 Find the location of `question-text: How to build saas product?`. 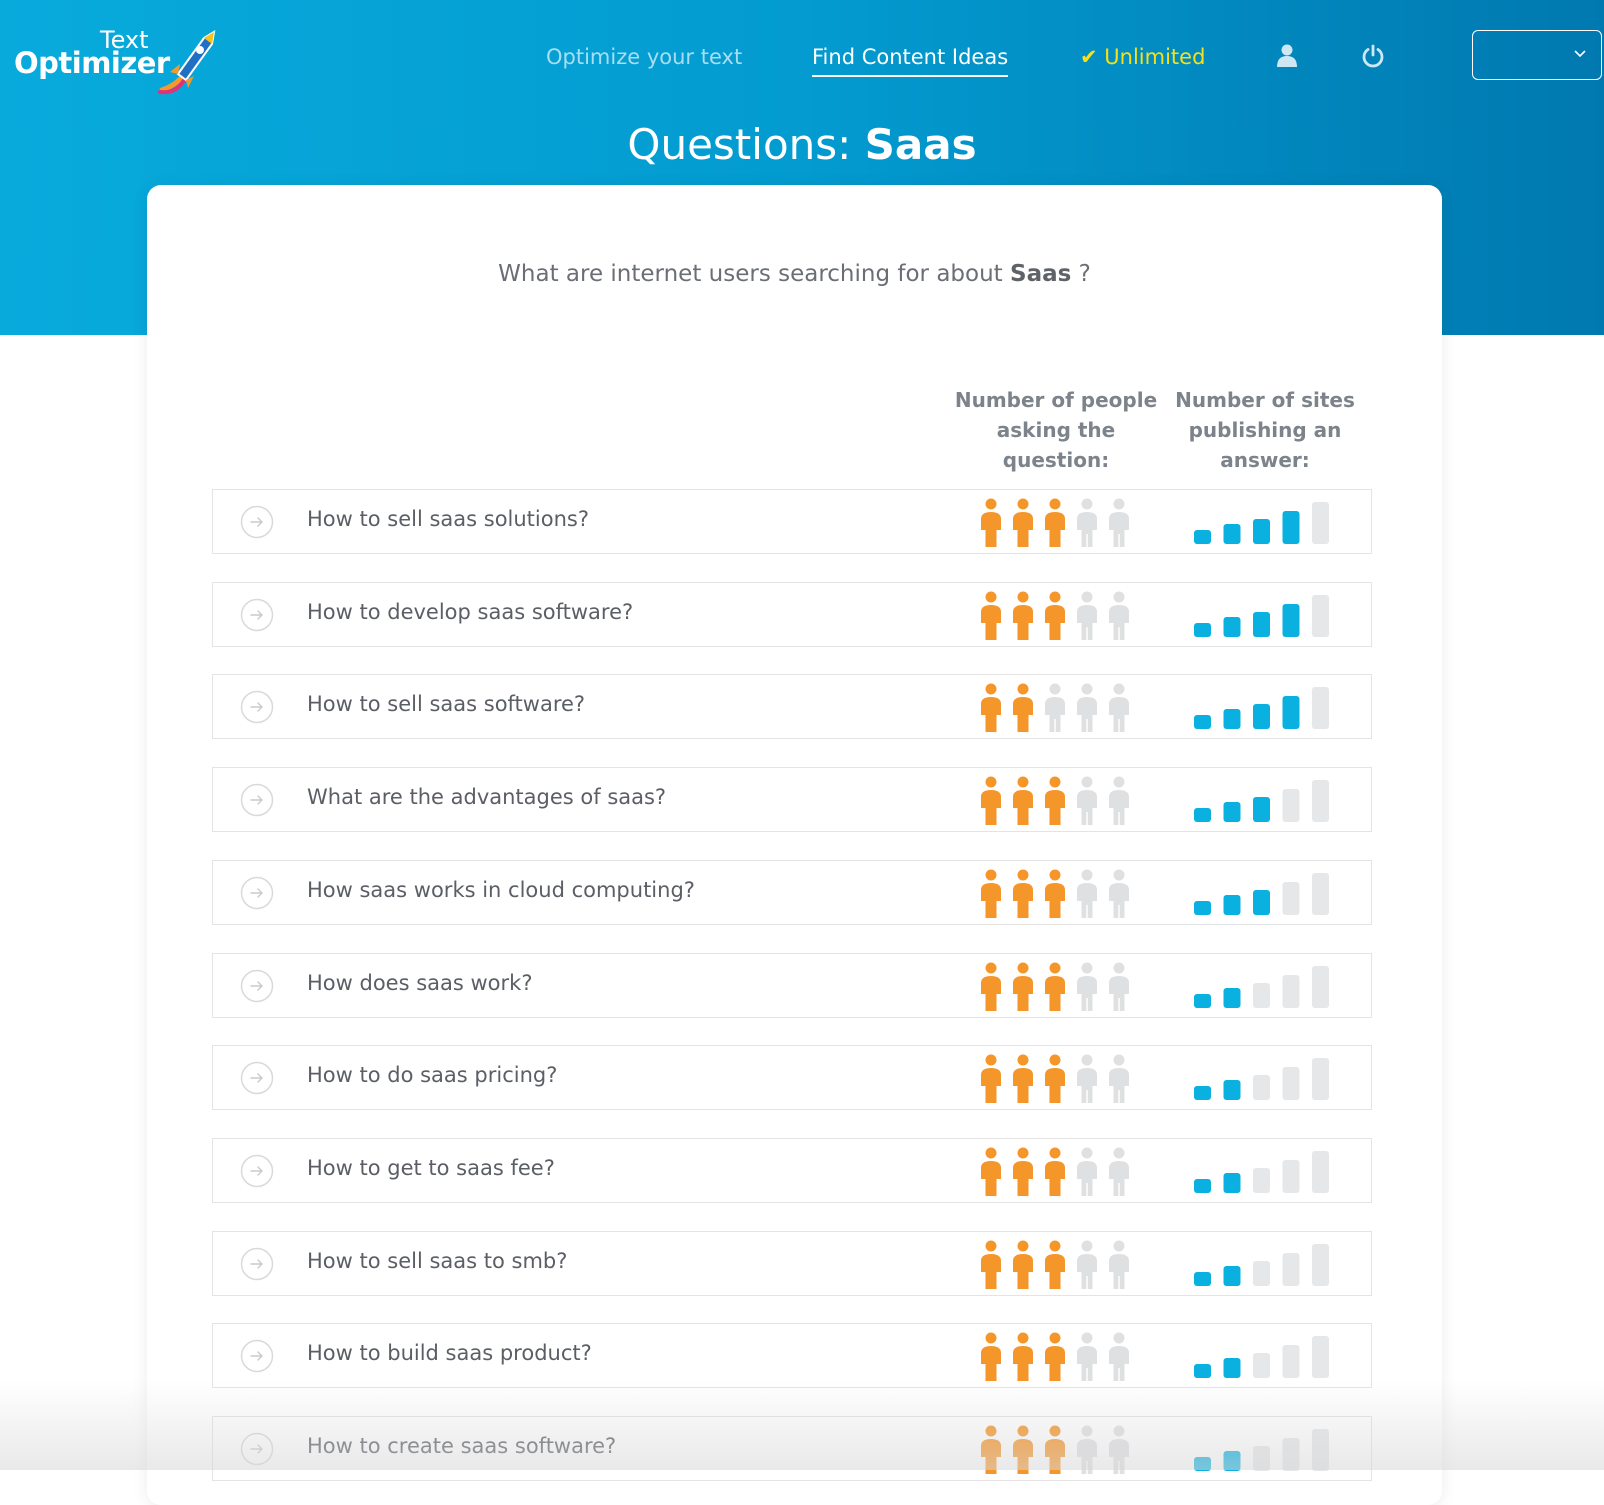

question-text: How to build saas product? is located at coordinates (449, 1353).